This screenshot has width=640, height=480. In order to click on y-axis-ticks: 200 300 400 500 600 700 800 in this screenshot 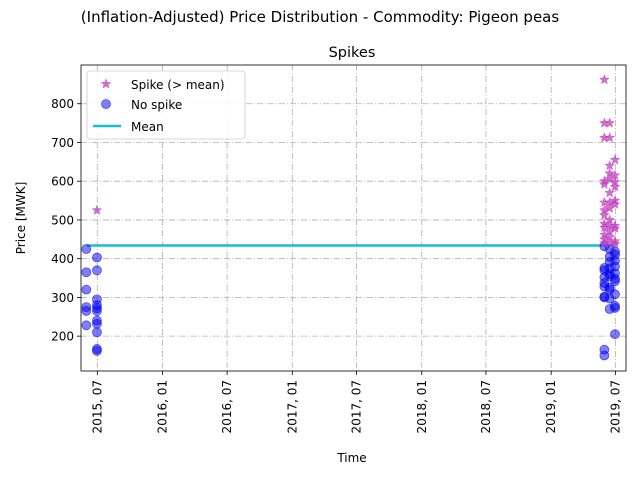, I will do `click(66, 220)`.